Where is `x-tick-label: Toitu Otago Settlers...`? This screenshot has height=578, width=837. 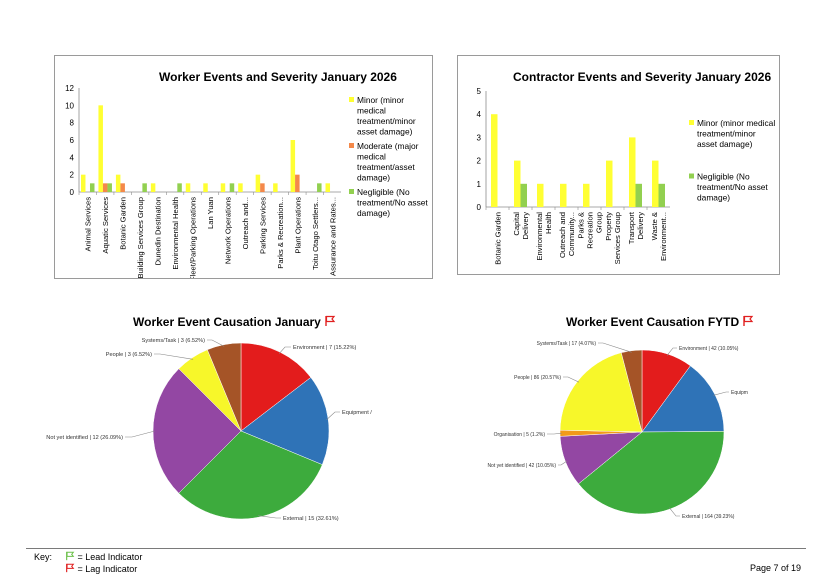
x-tick-label: Toitu Otago Settlers... is located at coordinates (315, 233).